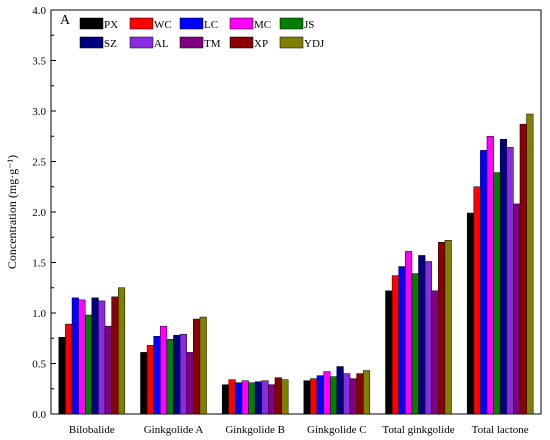 The image size is (550, 440). What do you see at coordinates (39, 365) in the screenshot?
I see `y-tick-label: 0.5` at bounding box center [39, 365].